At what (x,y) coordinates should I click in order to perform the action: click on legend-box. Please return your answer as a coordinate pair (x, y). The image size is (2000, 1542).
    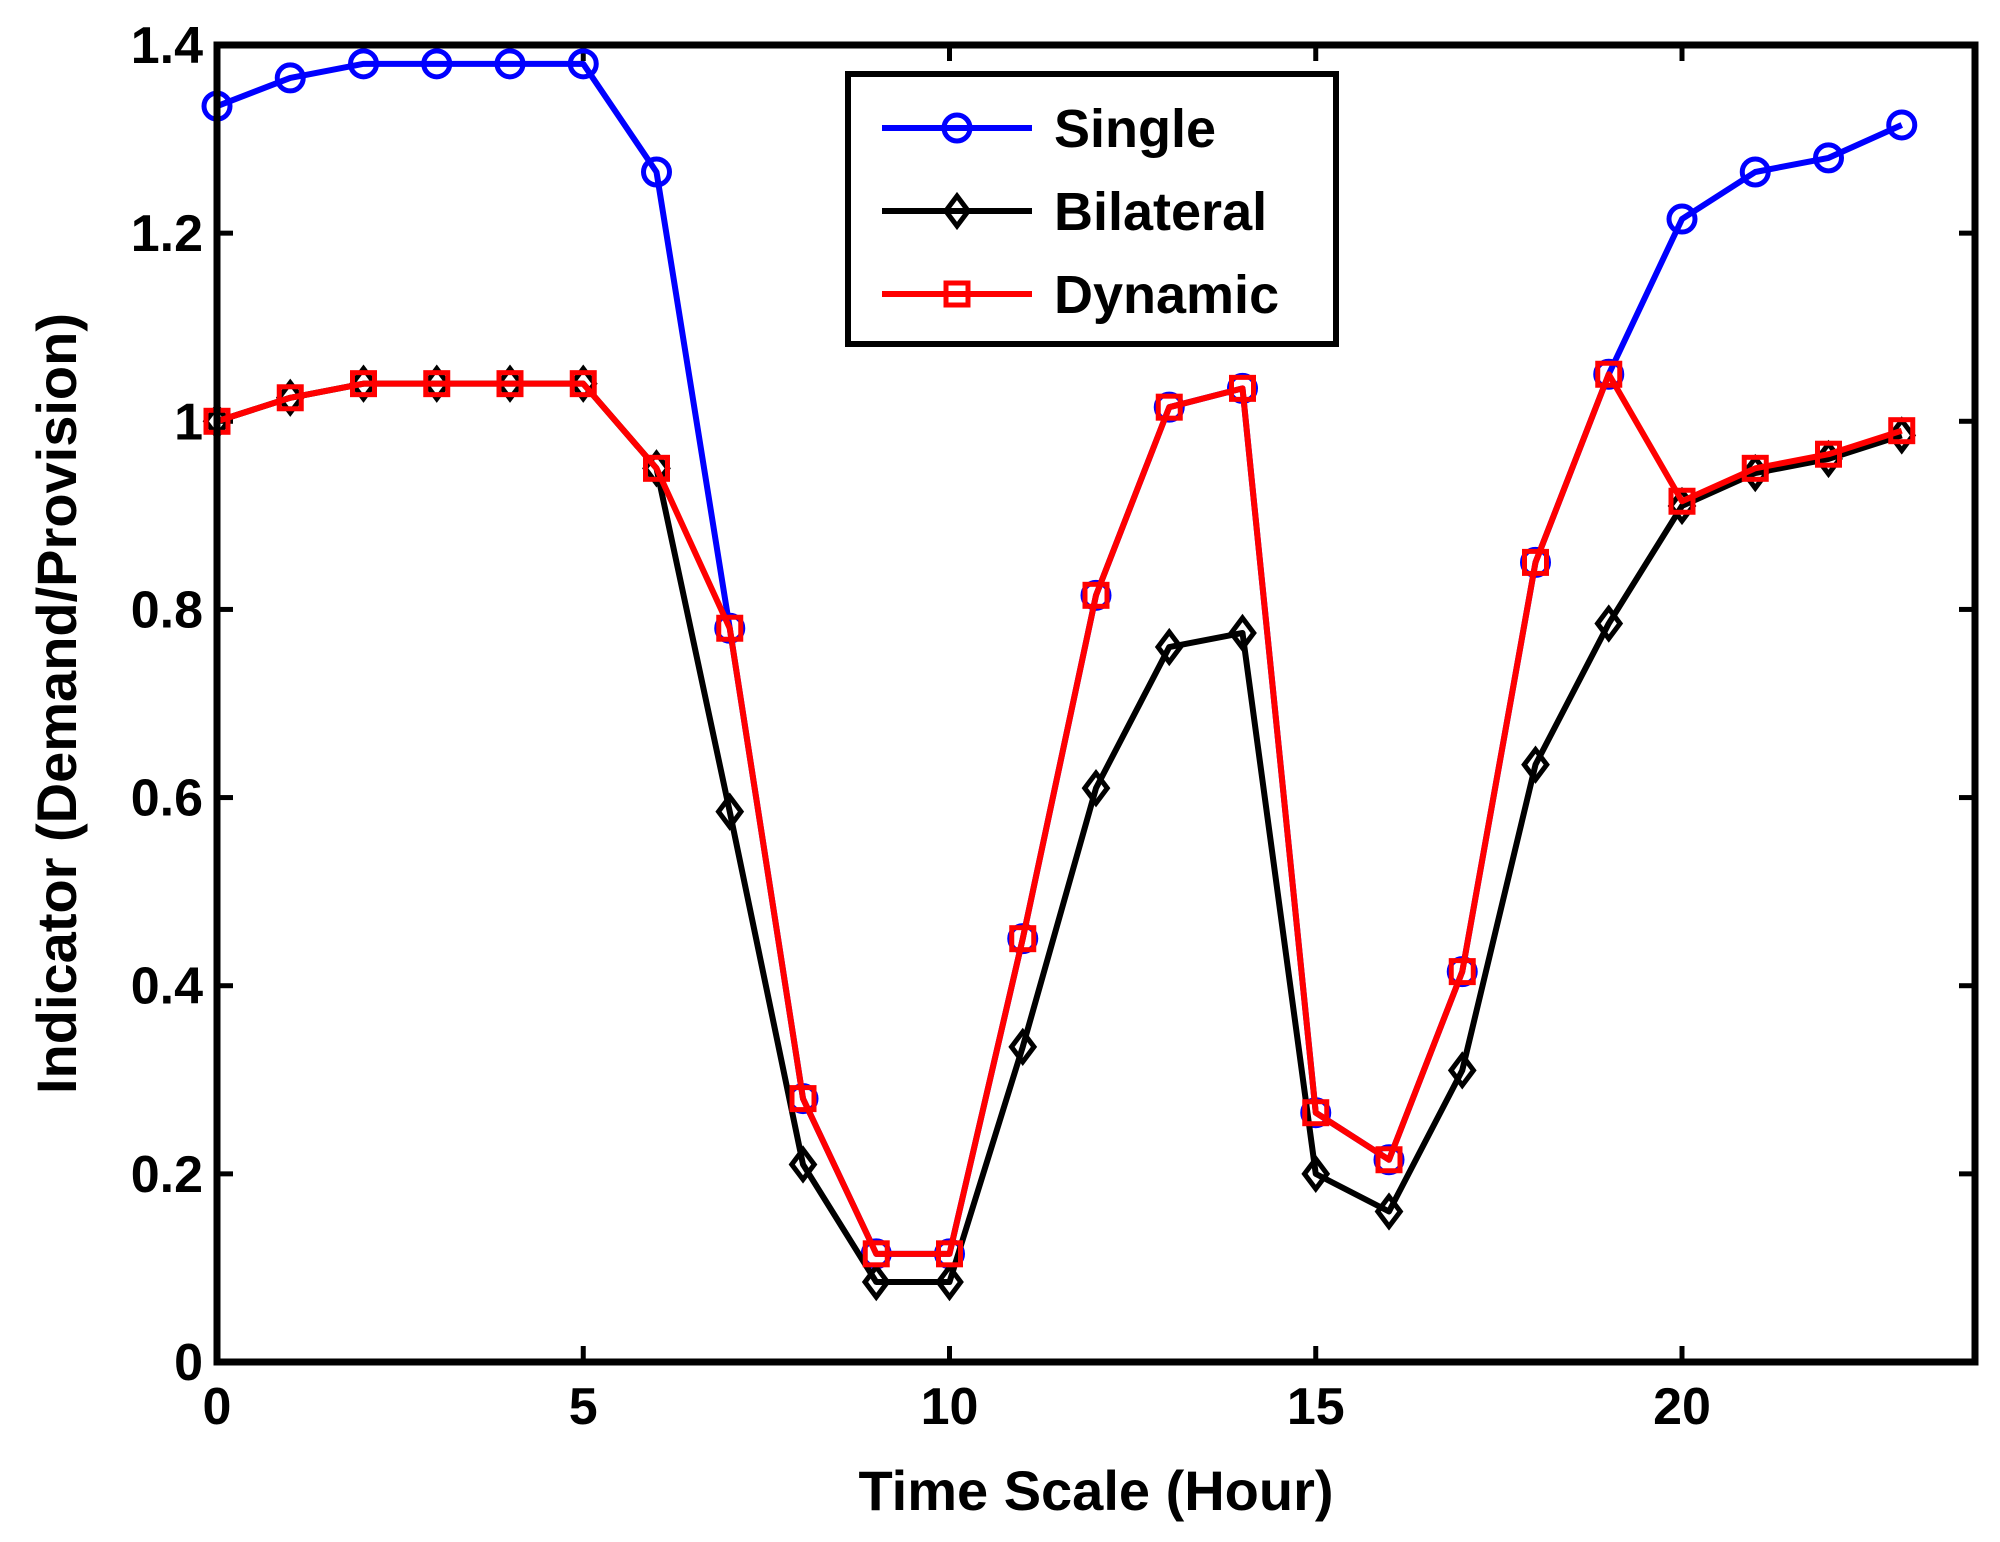
    Looking at the image, I should click on (1092, 209).